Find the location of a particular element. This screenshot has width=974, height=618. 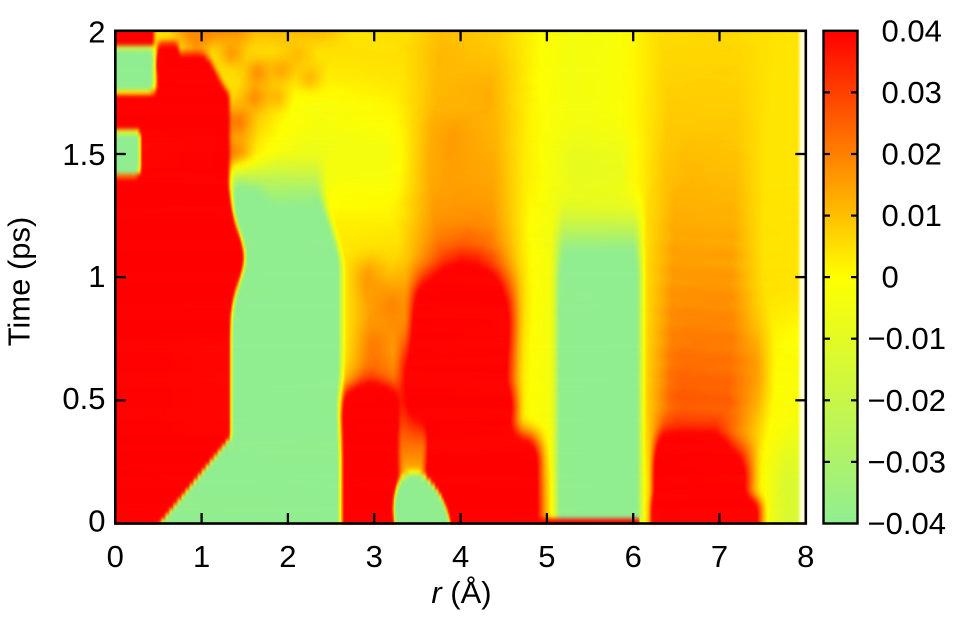

svg-text: 4 is located at coordinates (460, 556).